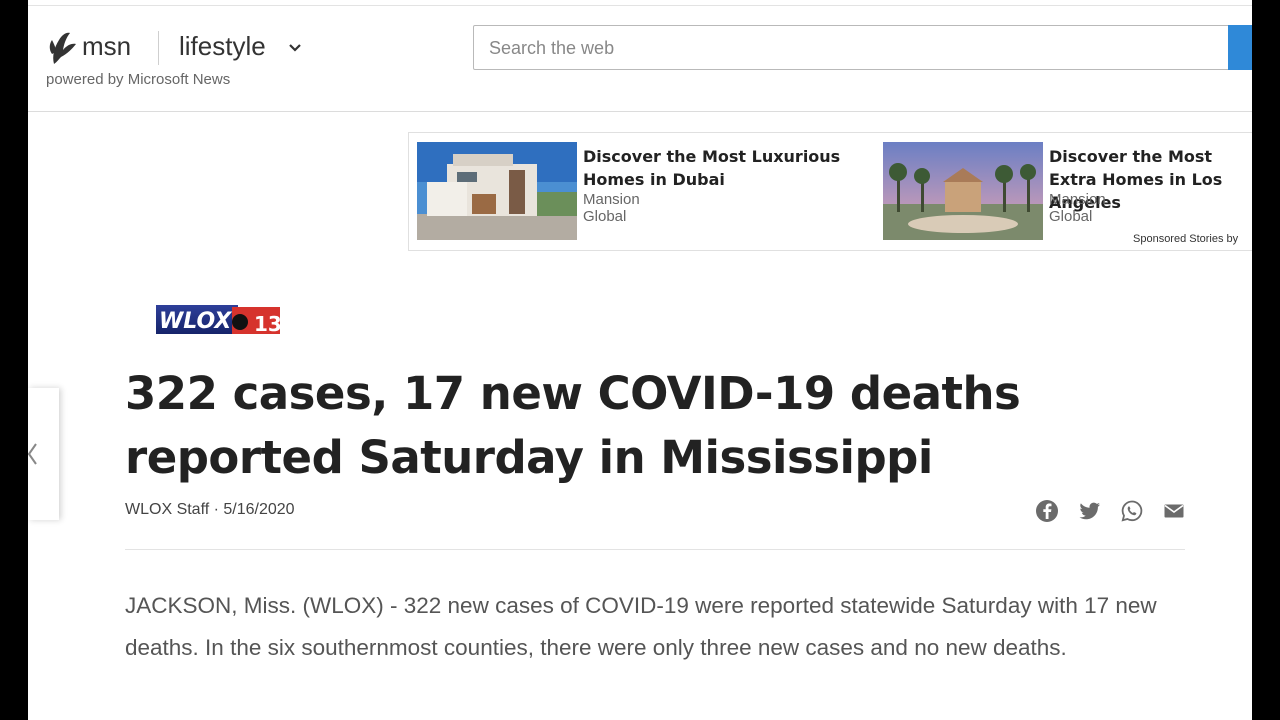 Image resolution: width=1280 pixels, height=720 pixels. Describe the element at coordinates (1240, 47) in the screenshot. I see `search-button` at that location.